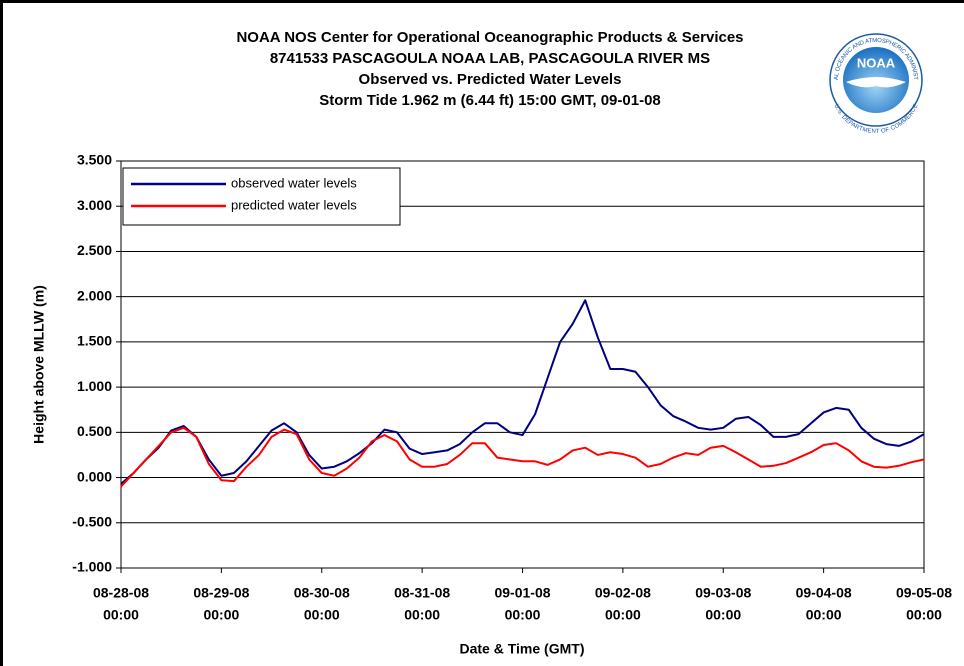  I want to click on series-line, so click(522, 457).